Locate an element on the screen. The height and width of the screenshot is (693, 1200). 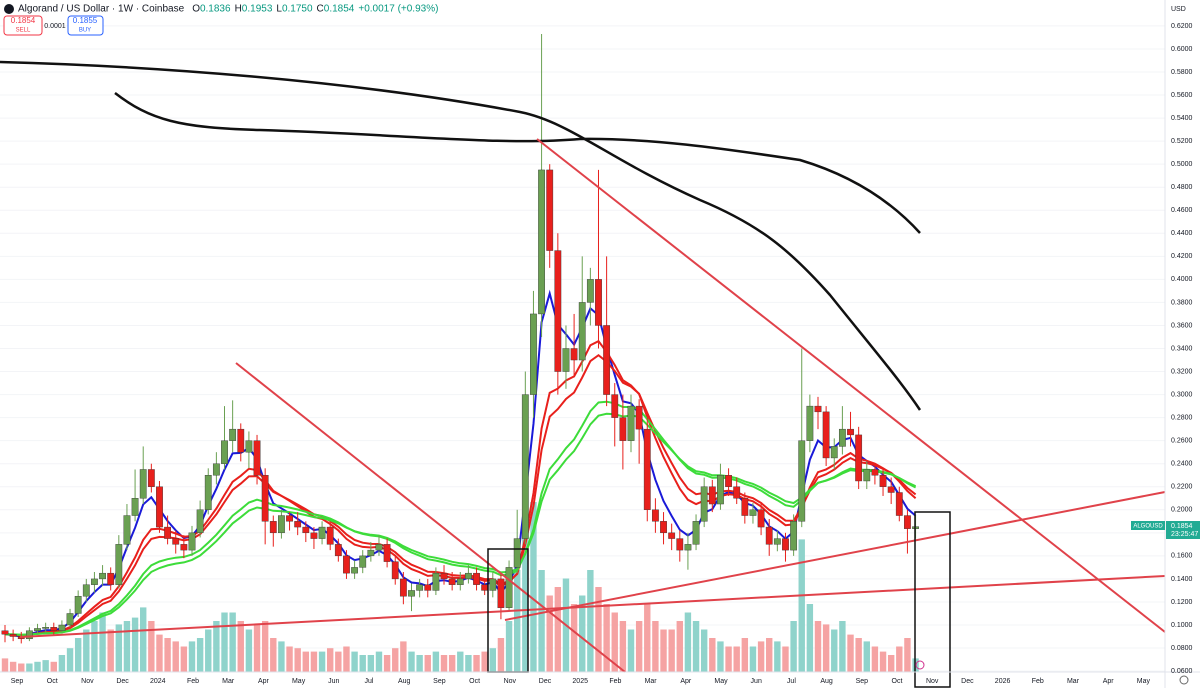
buy-price: 0.1855 is located at coordinates (85, 20).